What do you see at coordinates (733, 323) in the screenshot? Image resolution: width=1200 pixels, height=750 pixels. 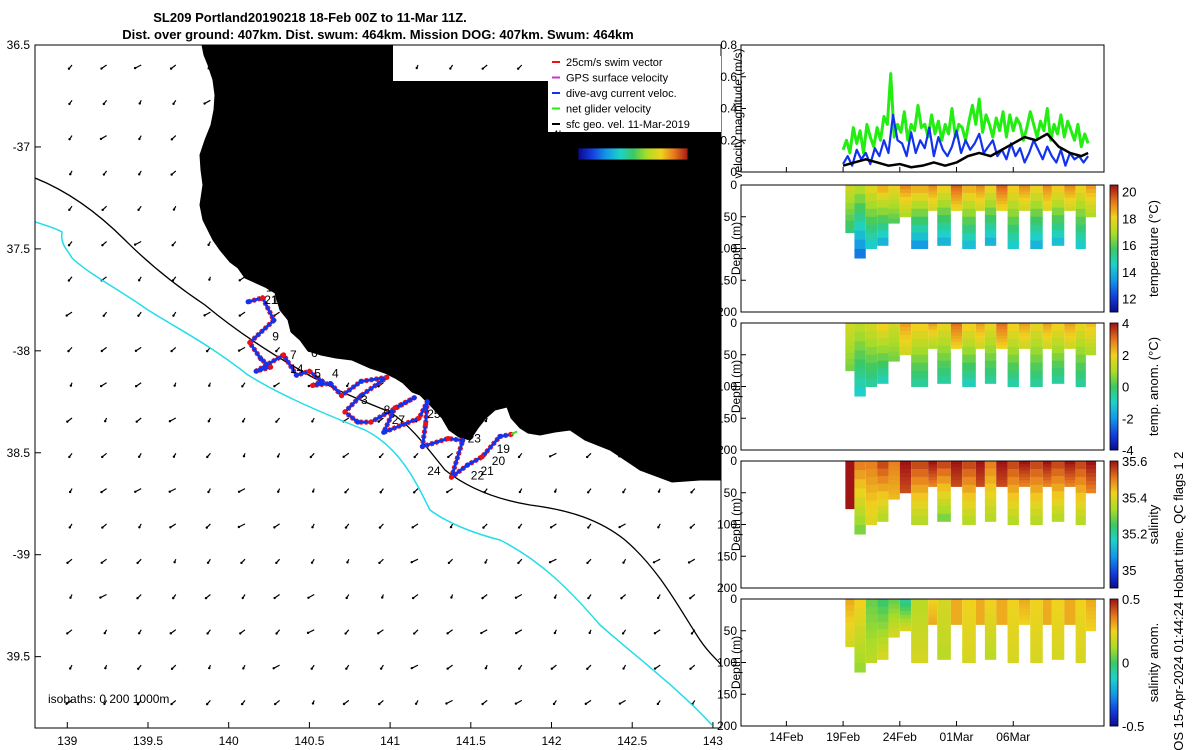 I see `section-y-tick-label: 0` at bounding box center [733, 323].